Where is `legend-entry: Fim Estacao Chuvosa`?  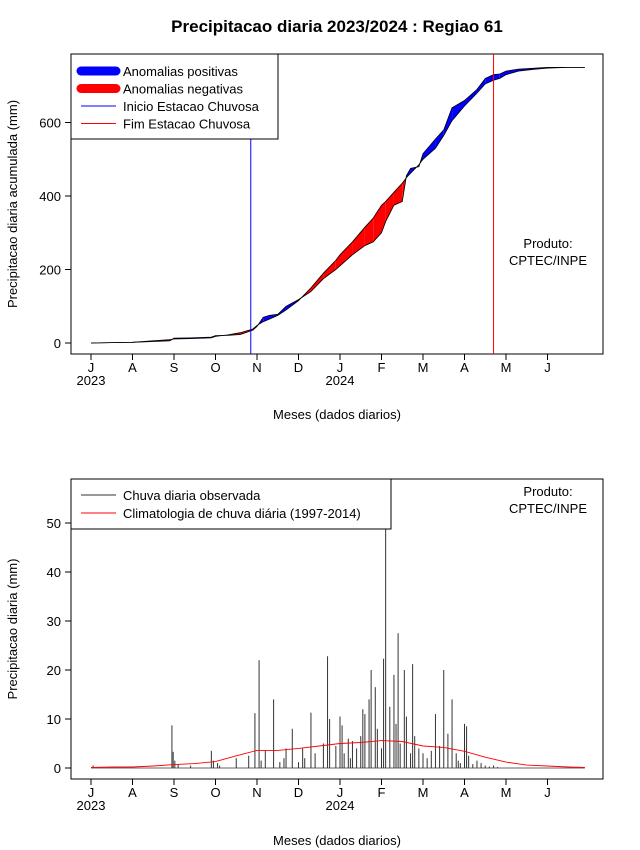
legend-entry: Fim Estacao Chuvosa is located at coordinates (187, 124).